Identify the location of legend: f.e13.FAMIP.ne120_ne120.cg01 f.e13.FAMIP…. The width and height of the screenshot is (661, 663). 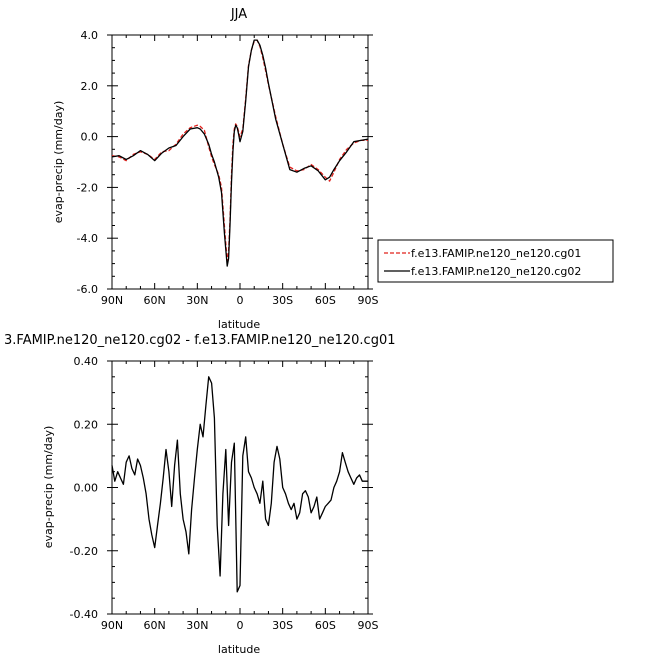
(495, 261).